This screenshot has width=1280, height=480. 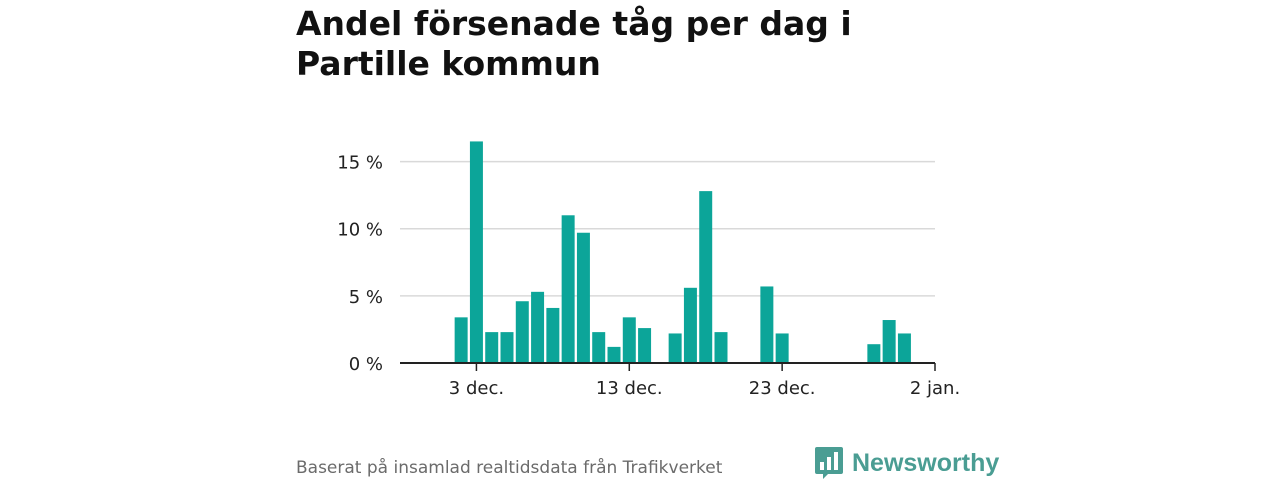 What do you see at coordinates (926, 462) in the screenshot?
I see `brand-name: Newsworthy` at bounding box center [926, 462].